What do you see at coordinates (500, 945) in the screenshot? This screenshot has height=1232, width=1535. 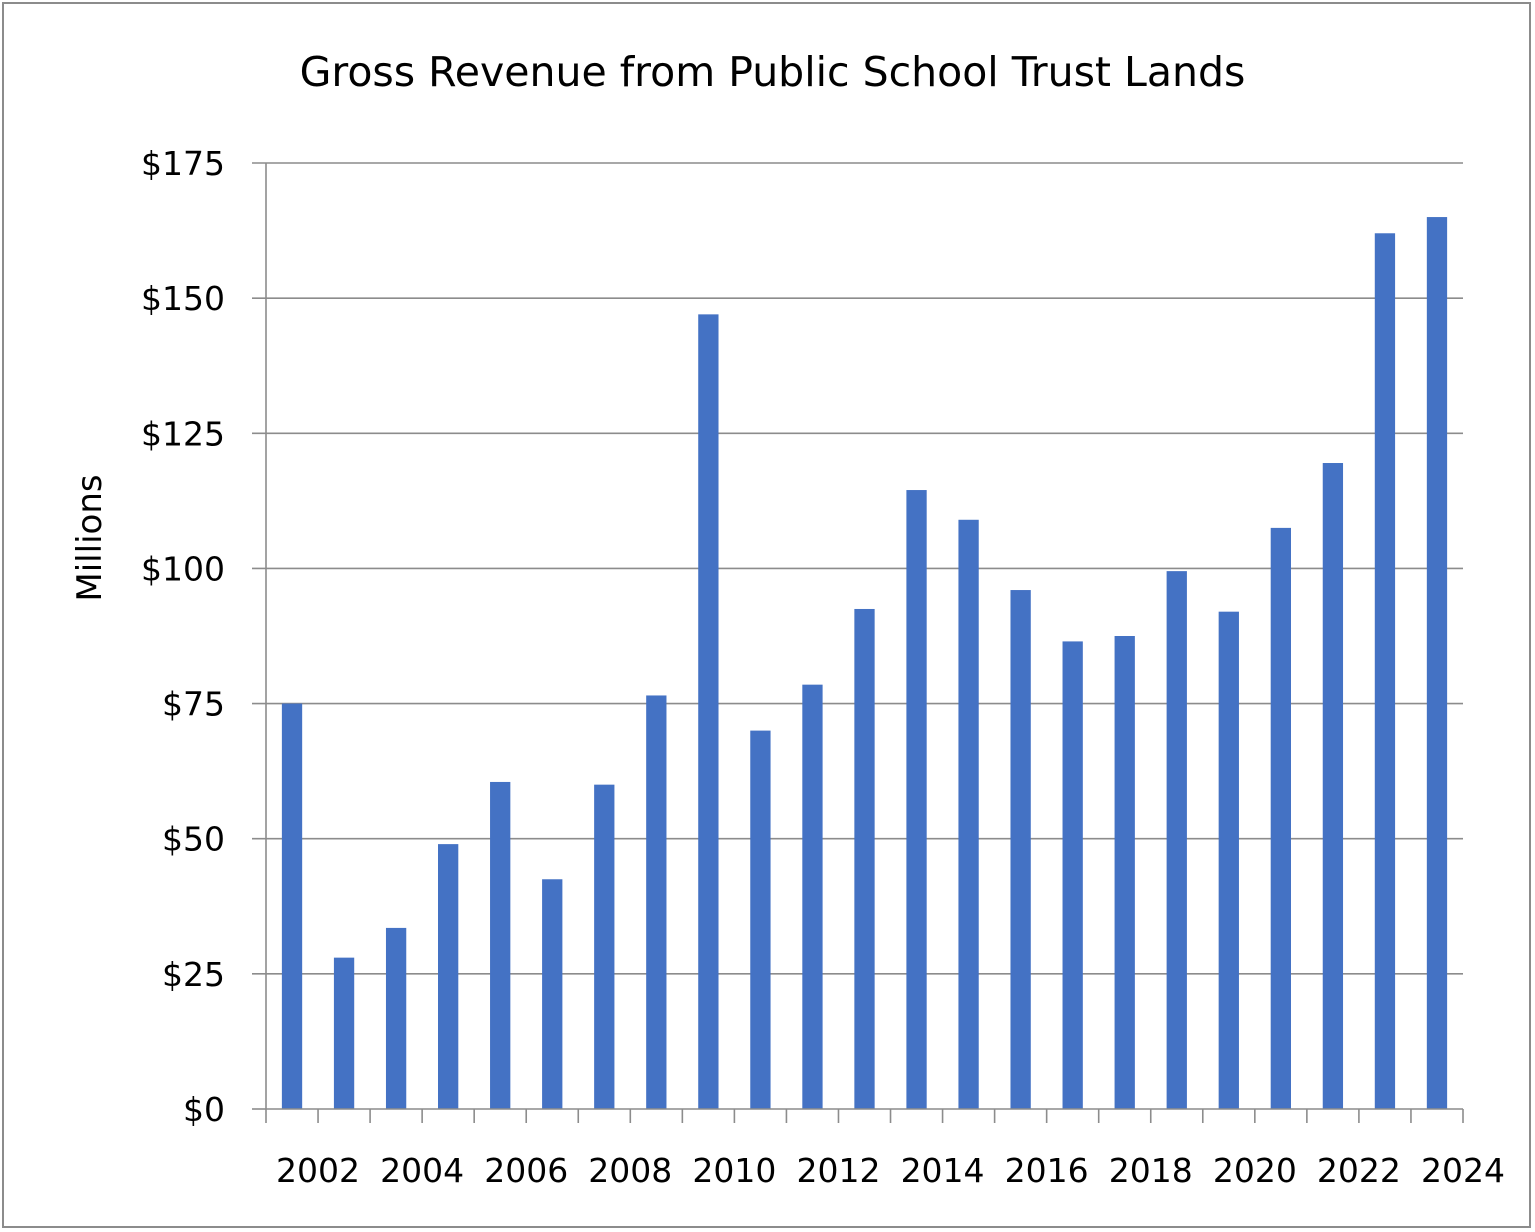 I see `bar-2006` at bounding box center [500, 945].